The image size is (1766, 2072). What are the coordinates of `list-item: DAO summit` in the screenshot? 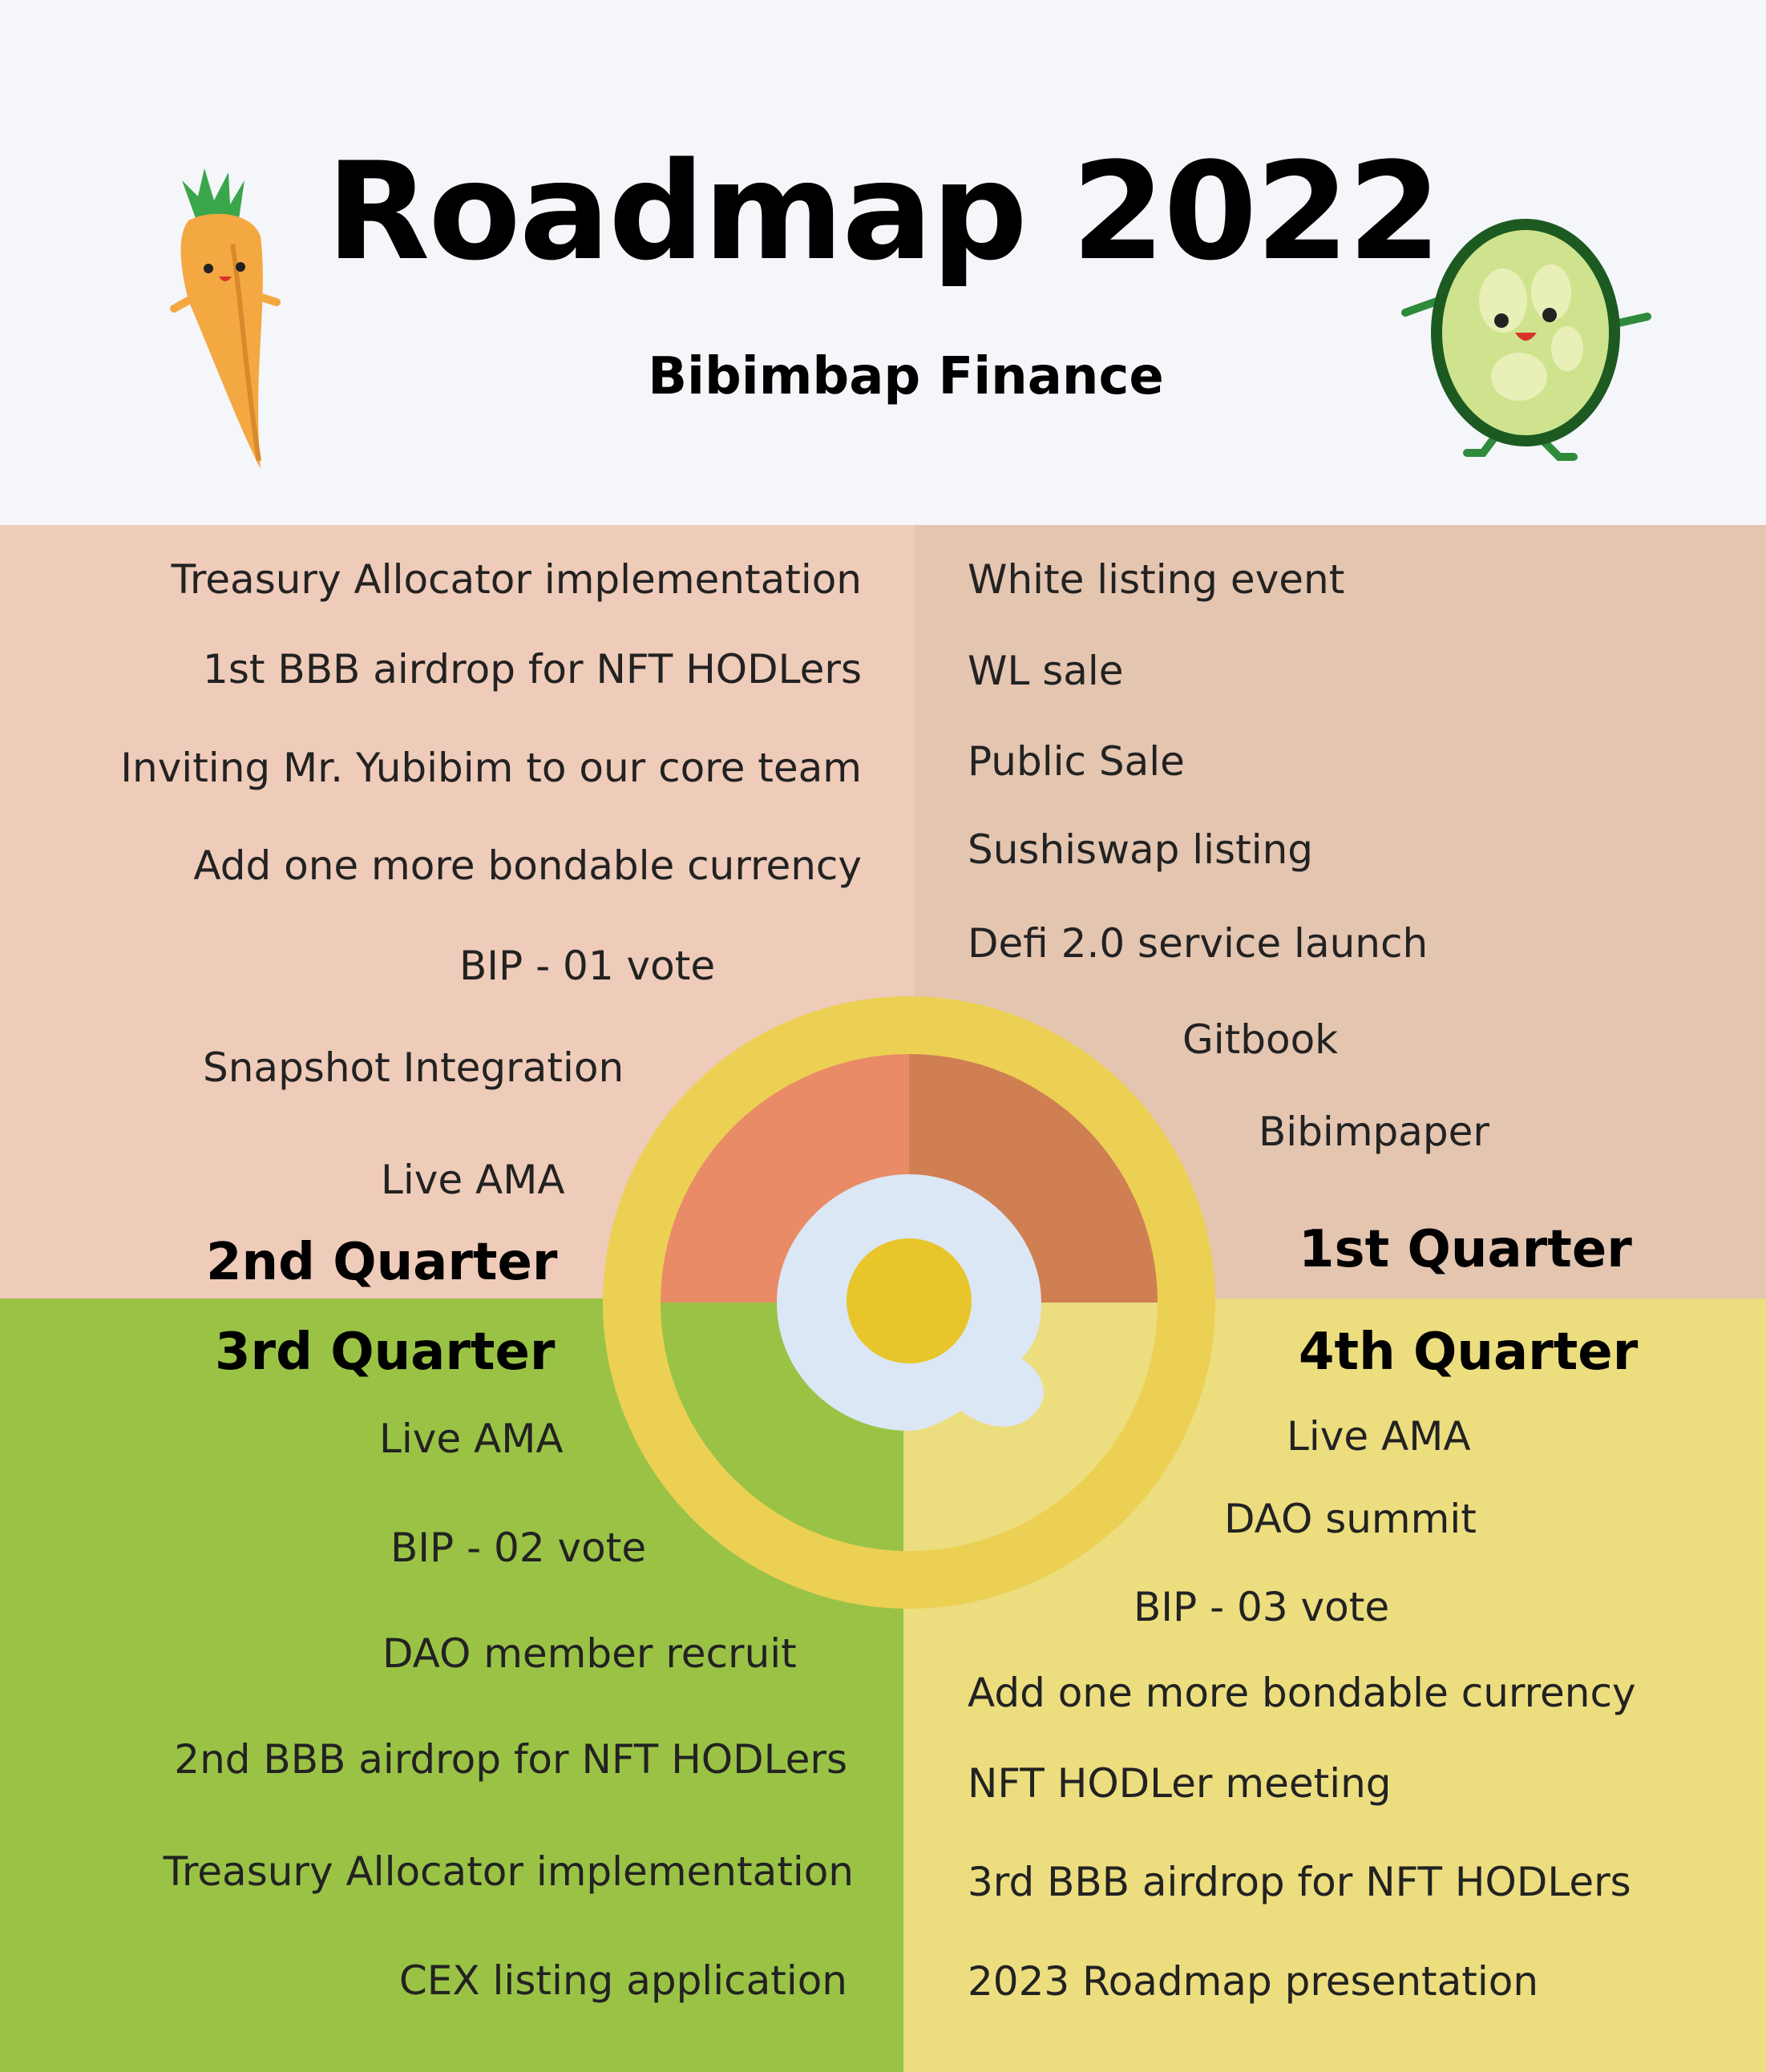 It's located at (1350, 1519).